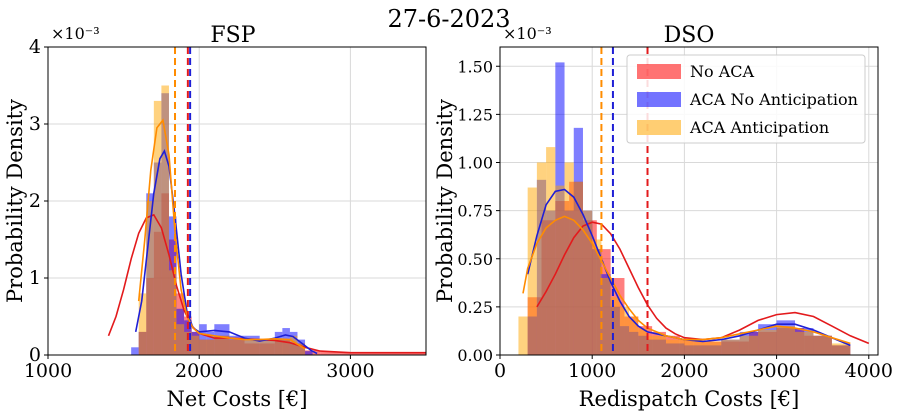 The height and width of the screenshot is (420, 897). What do you see at coordinates (232, 35) in the screenshot?
I see `panel-fsp-title: FSP` at bounding box center [232, 35].